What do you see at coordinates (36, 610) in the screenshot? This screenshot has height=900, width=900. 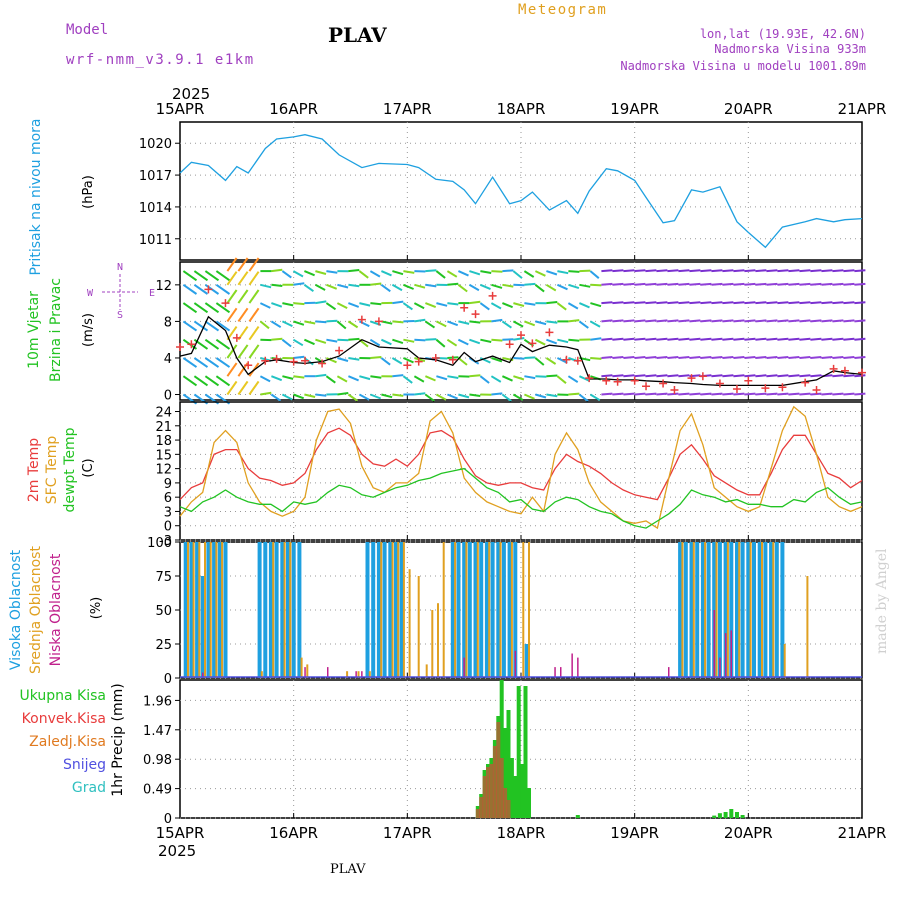 I see `cloud-ylabel-2: Srednja Oblacnost` at bounding box center [36, 610].